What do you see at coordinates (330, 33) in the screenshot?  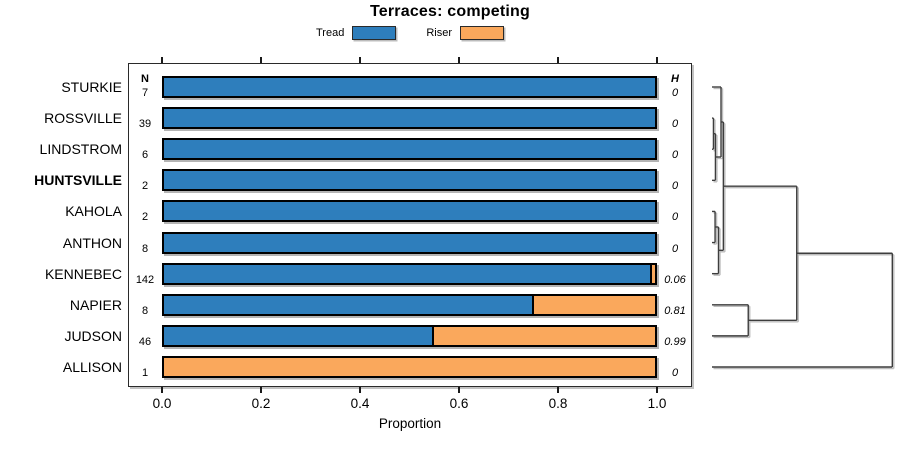 I see `legend-label-tread: Tread` at bounding box center [330, 33].